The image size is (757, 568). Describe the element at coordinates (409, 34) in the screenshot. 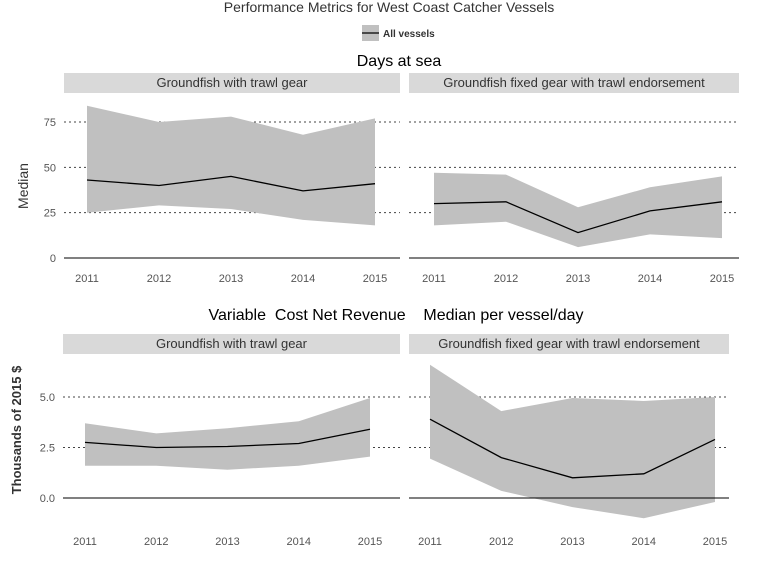

I see `legend-label: All vessels` at that location.